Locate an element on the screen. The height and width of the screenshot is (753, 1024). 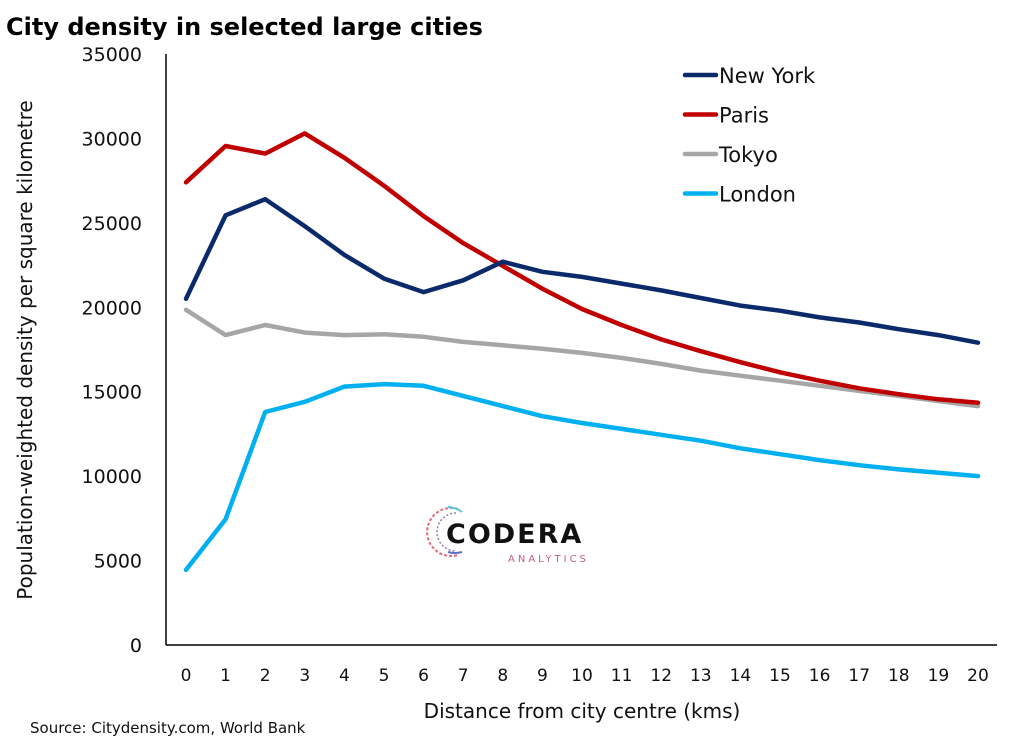
y-tick-label: 0 is located at coordinates (136, 646).